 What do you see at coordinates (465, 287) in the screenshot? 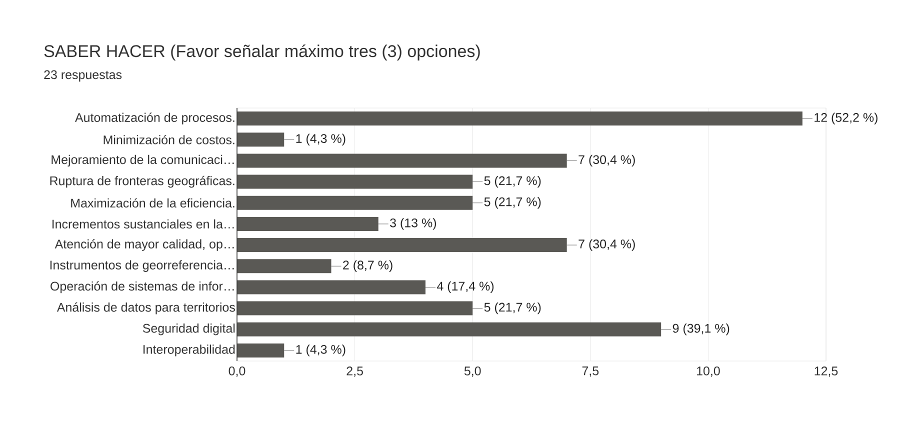
I see `data-label: 4 (17,4 %)` at bounding box center [465, 287].